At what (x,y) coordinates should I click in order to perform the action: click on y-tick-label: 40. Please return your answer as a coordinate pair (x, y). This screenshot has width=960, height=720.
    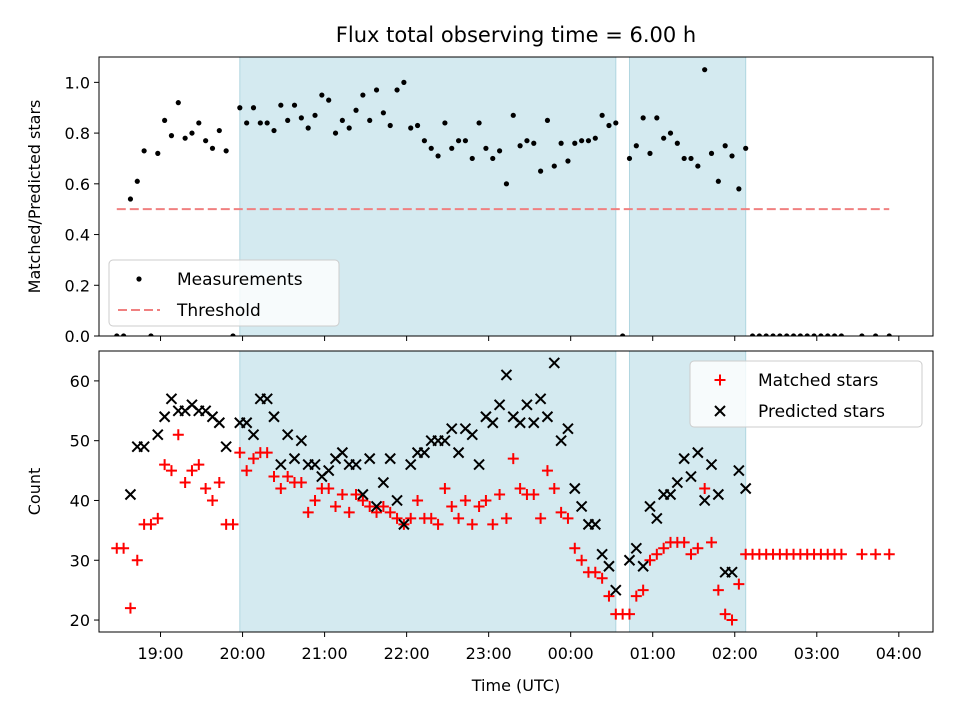
    Looking at the image, I should click on (80, 500).